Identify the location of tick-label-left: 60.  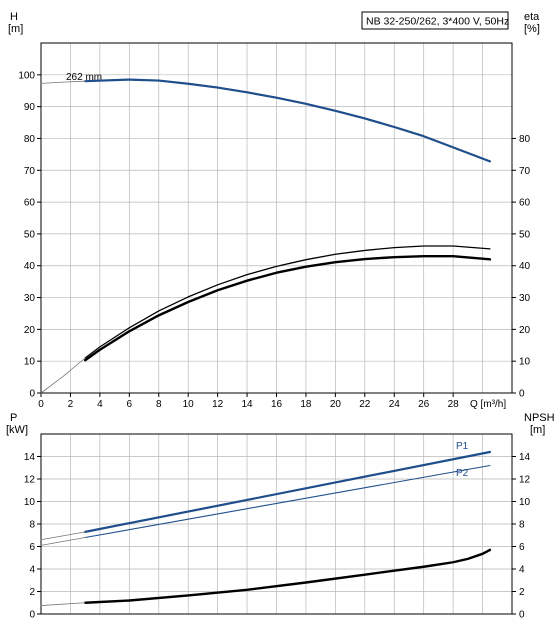
(30, 203).